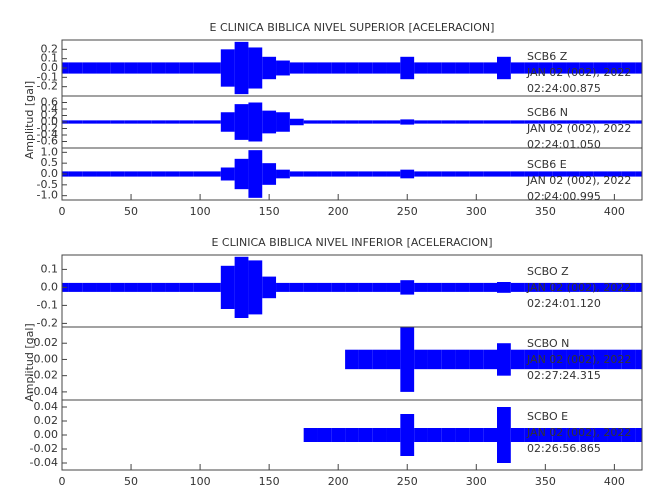  Describe the element at coordinates (547, 112) in the screenshot. I see `trace-name: SCB6 N` at that location.